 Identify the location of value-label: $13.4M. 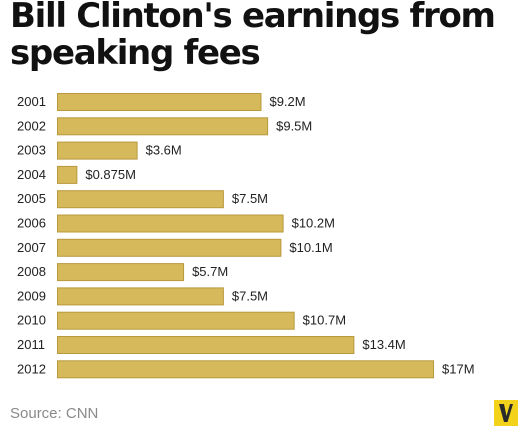
(383, 344).